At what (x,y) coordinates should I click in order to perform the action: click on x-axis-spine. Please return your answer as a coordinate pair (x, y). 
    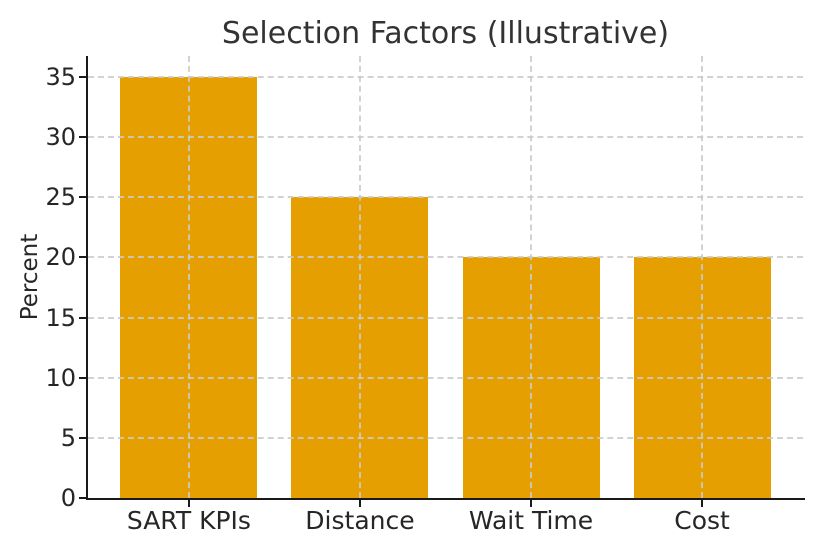
    Looking at the image, I should click on (445, 499).